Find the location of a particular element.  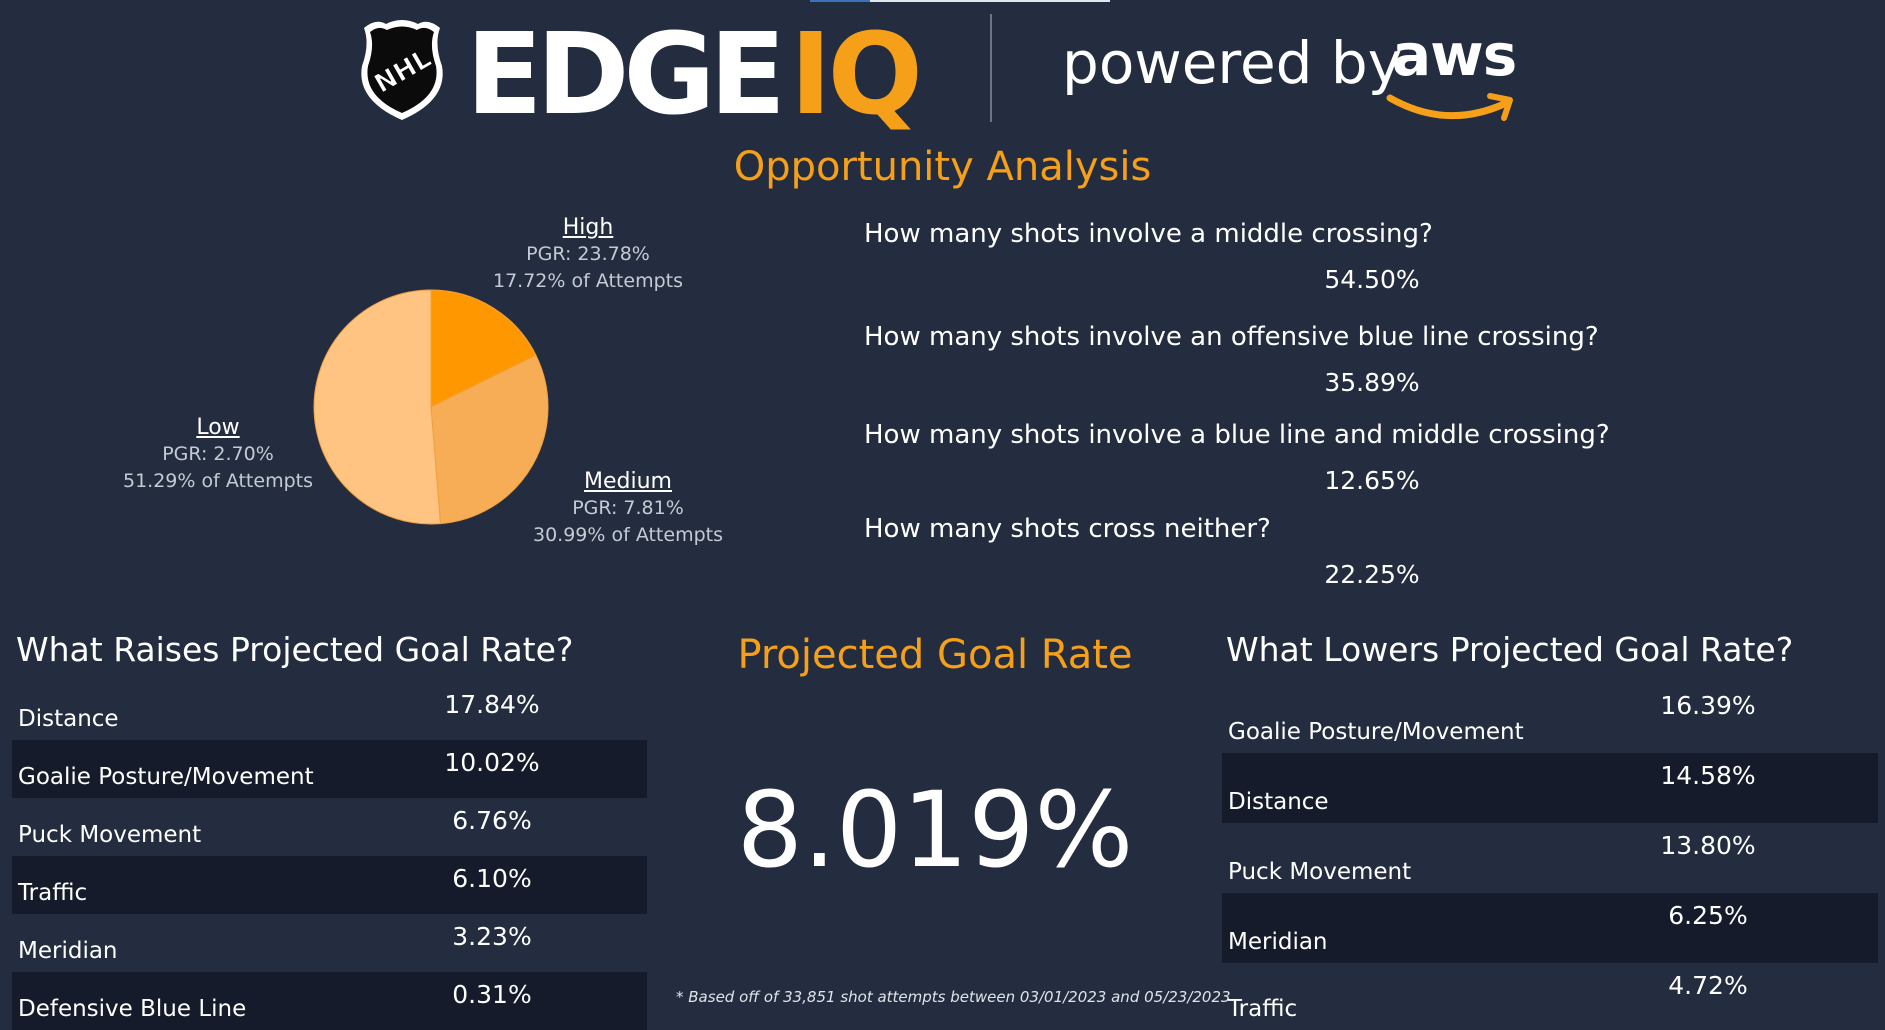

pie-label-low-share: 51.29% of Attempts is located at coordinates (217, 481).